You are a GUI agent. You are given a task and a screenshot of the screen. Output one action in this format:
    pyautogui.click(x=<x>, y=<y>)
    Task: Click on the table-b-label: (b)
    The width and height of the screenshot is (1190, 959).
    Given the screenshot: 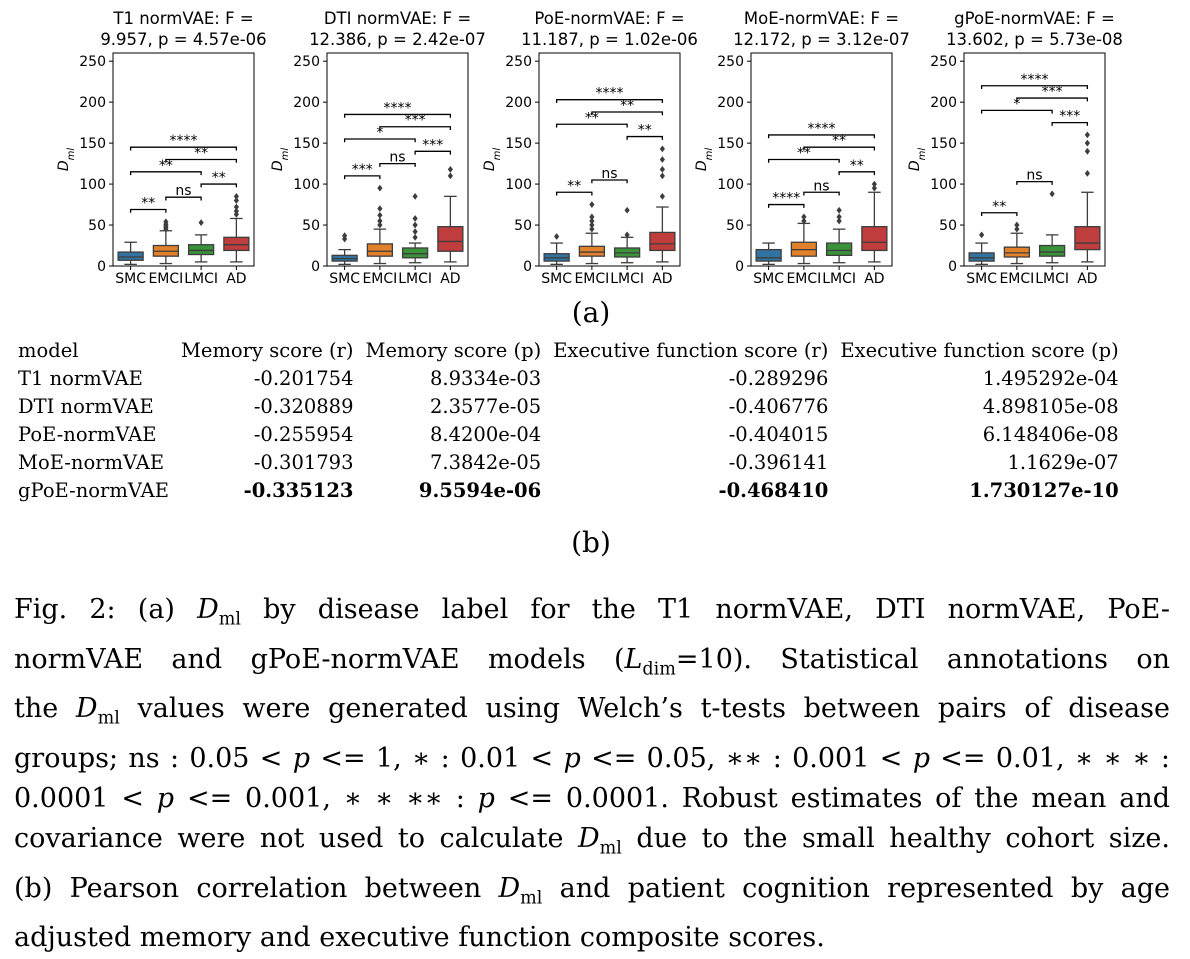 What is the action you would take?
    pyautogui.click(x=591, y=542)
    